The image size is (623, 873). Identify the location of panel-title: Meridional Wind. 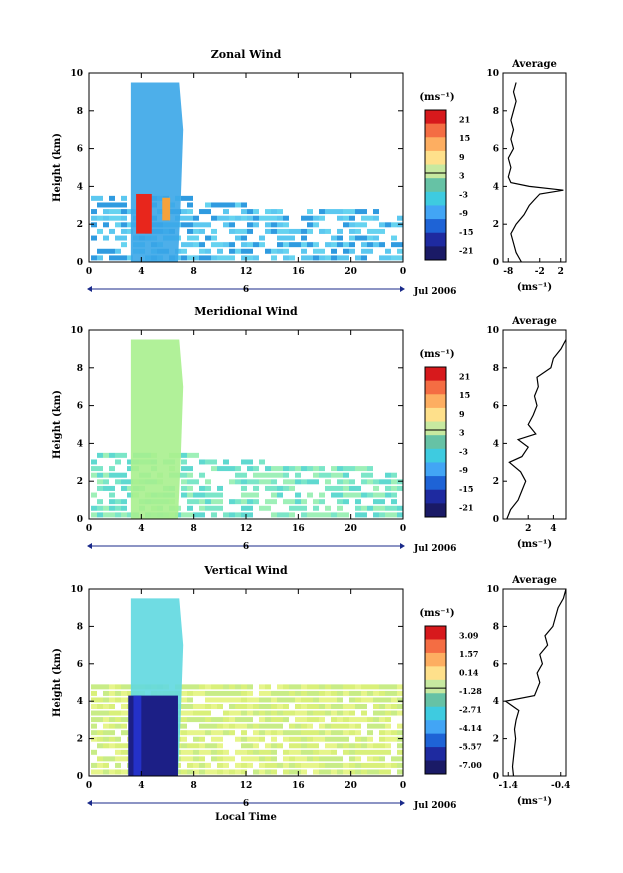
(246, 311).